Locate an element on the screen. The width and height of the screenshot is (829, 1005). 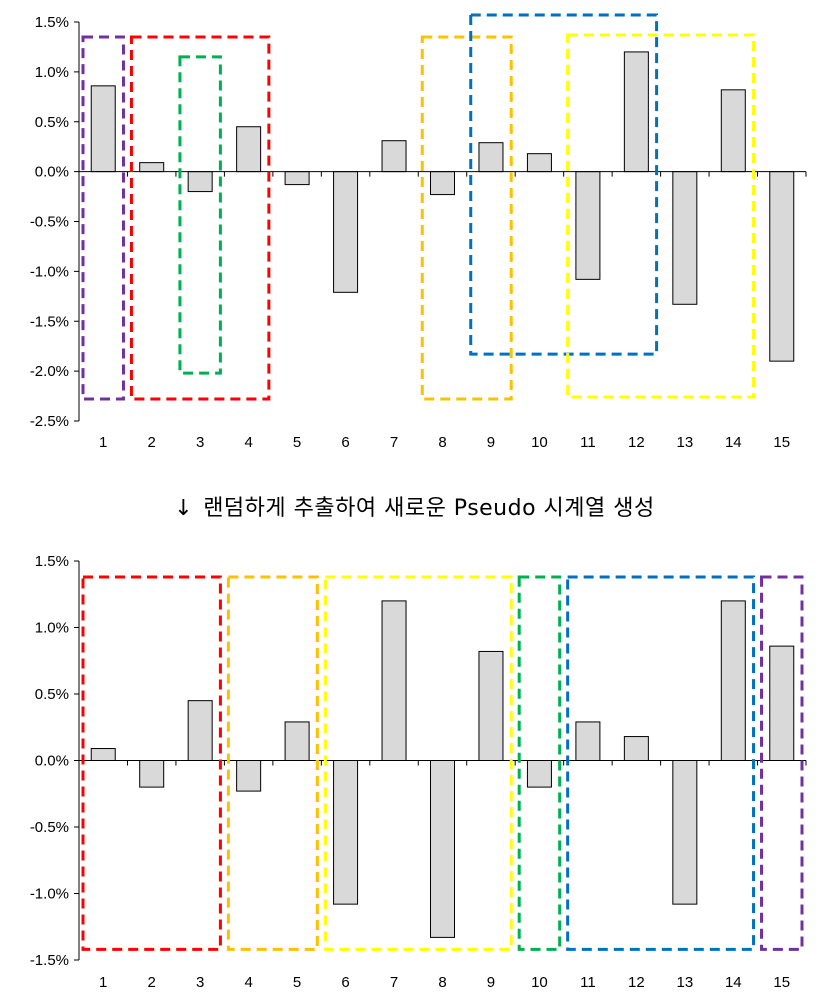
down-arrow-icon: ↓ is located at coordinates (184, 508).